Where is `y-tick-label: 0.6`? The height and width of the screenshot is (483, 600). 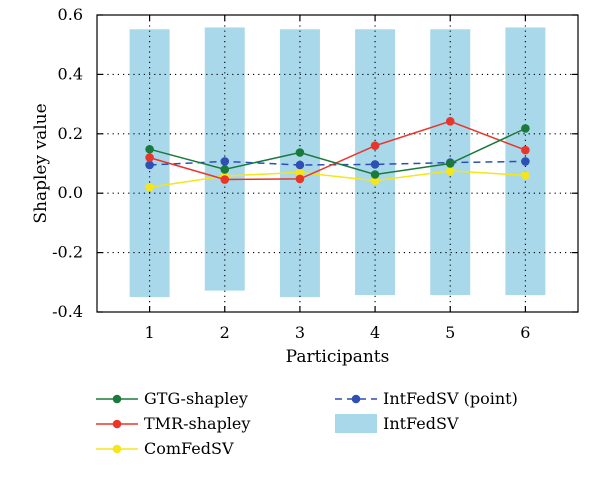
y-tick-label: 0.6 is located at coordinates (70, 14).